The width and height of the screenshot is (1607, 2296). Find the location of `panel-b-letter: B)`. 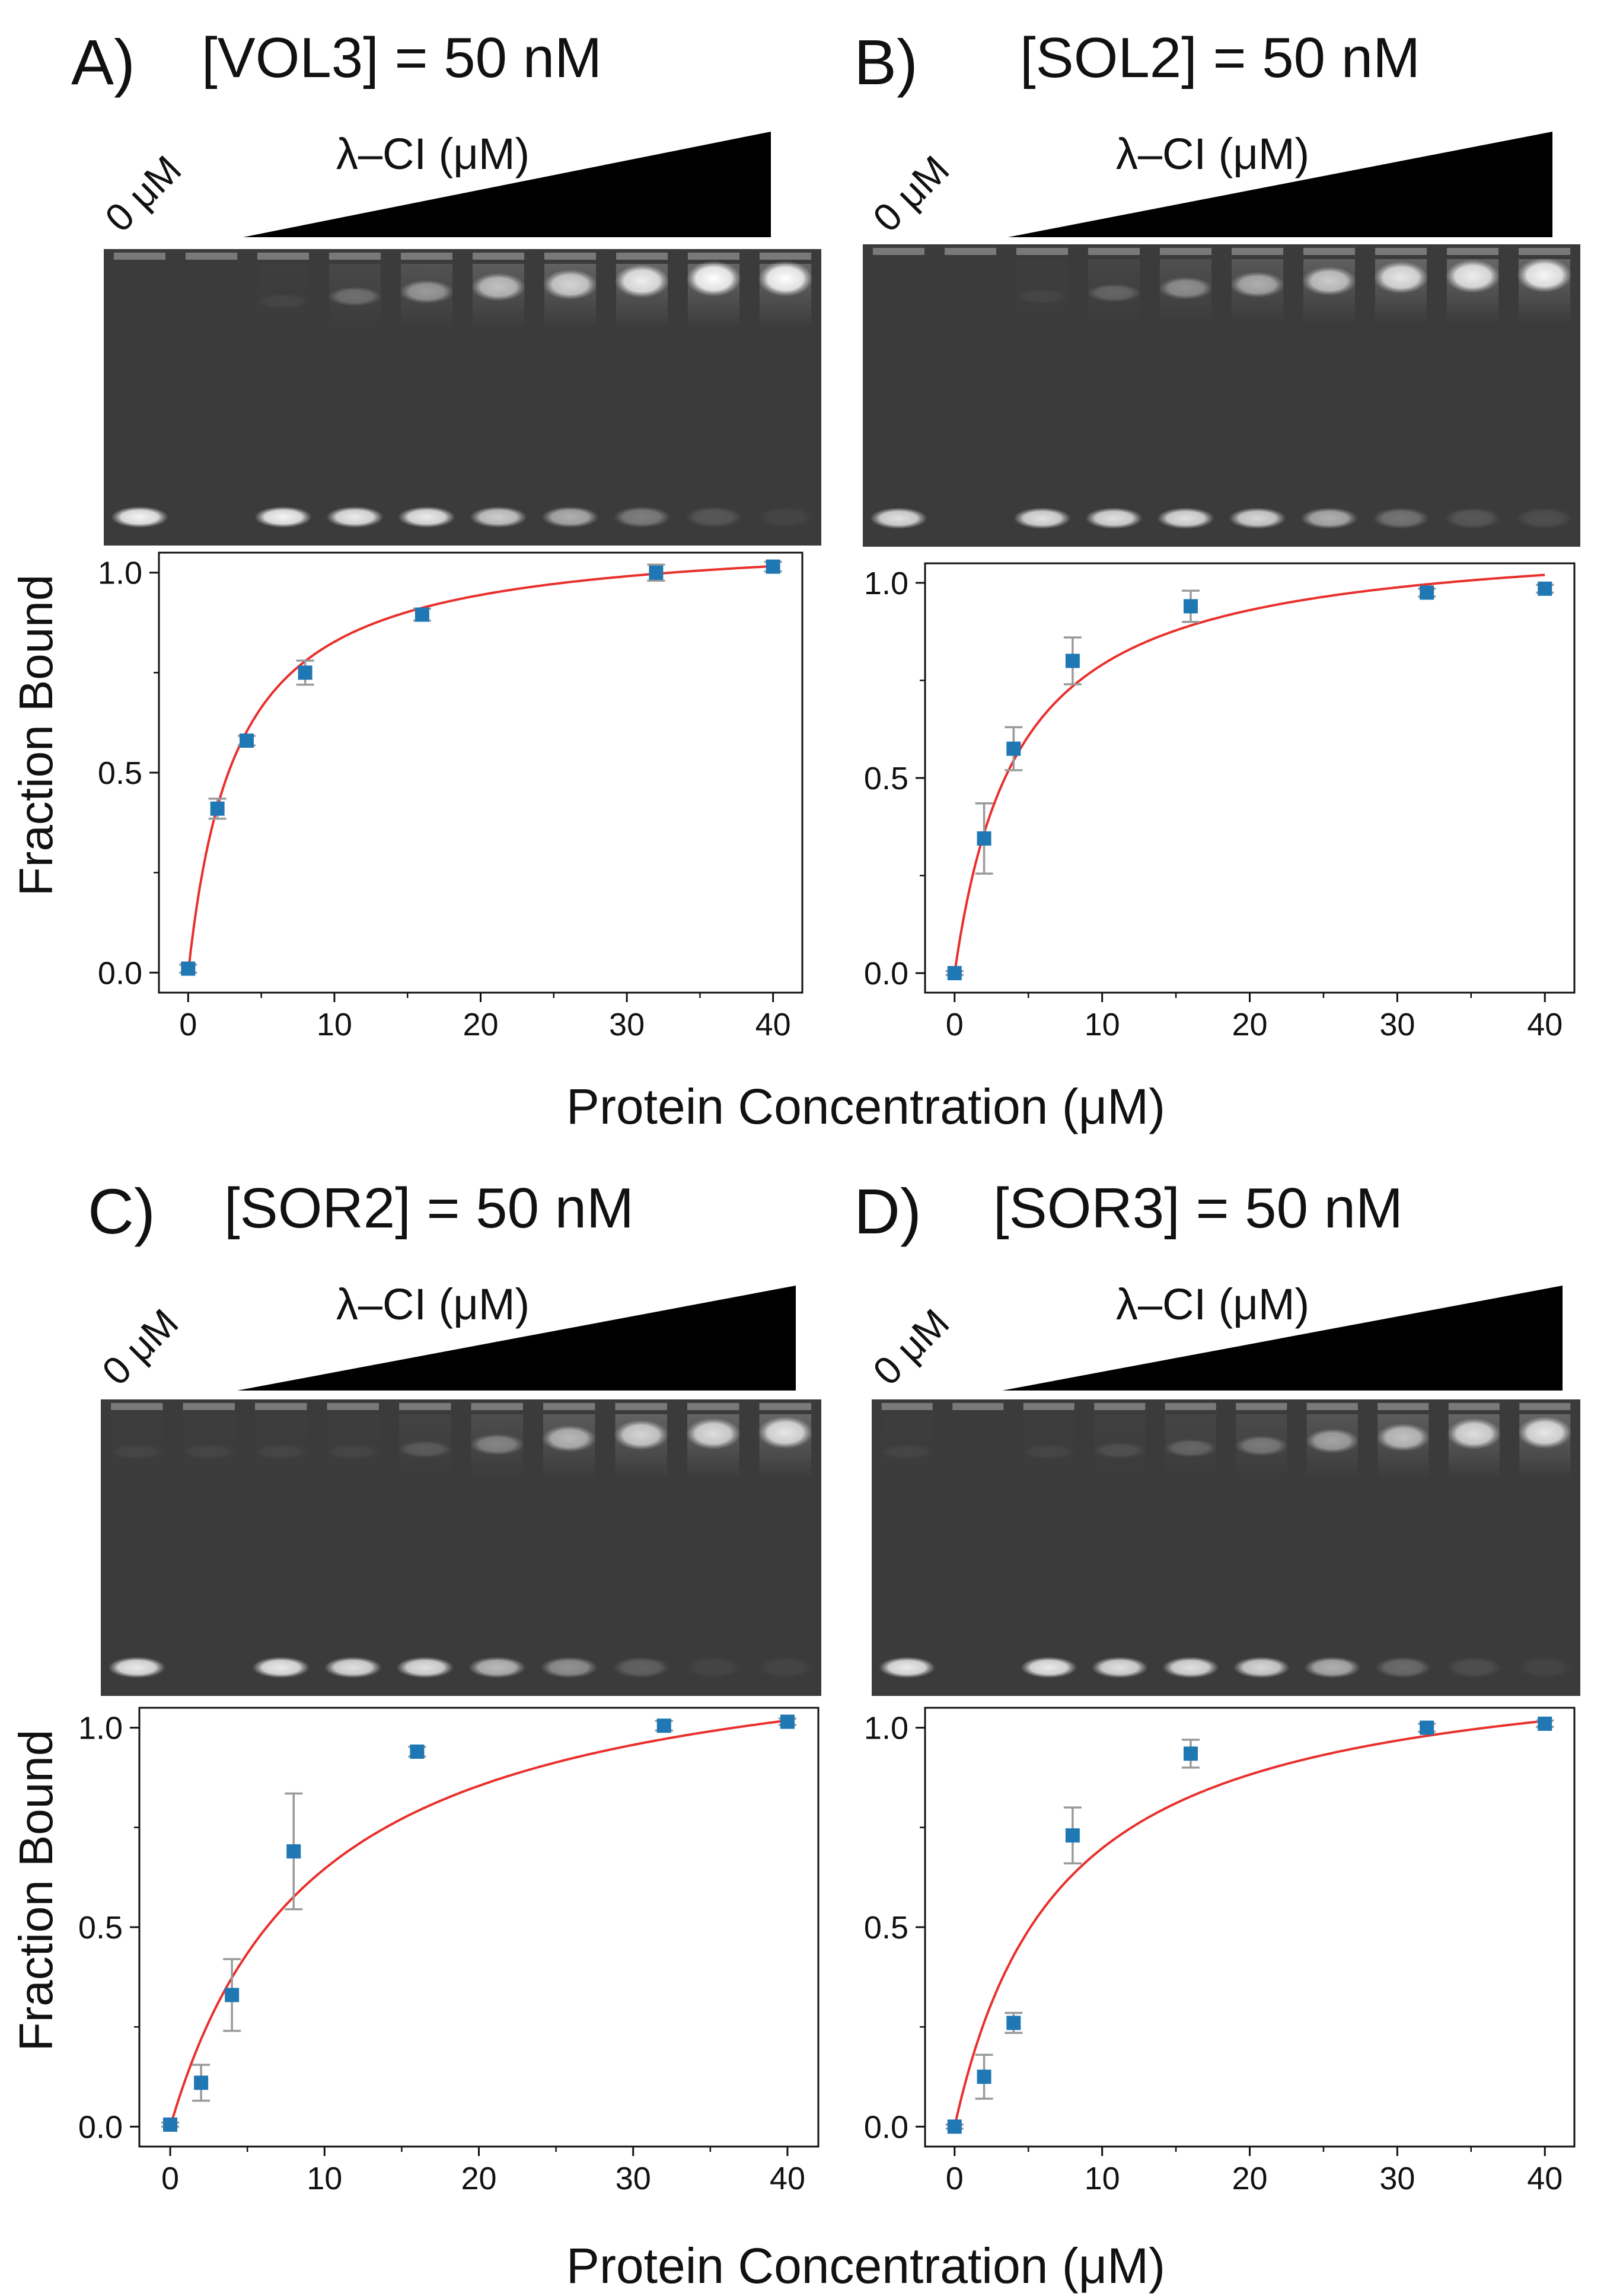

panel-b-letter: B) is located at coordinates (886, 62).